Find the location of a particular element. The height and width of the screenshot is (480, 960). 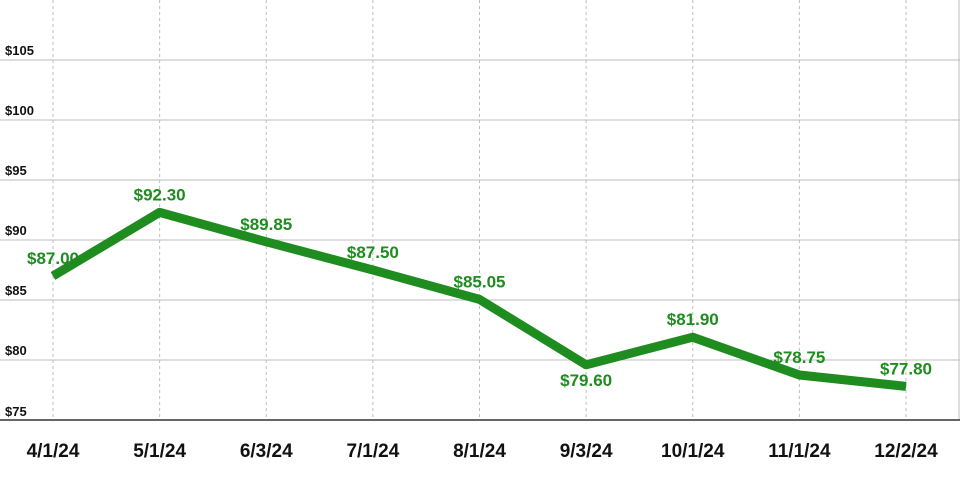

x-tick-label: 5/1/24 is located at coordinates (159, 451).